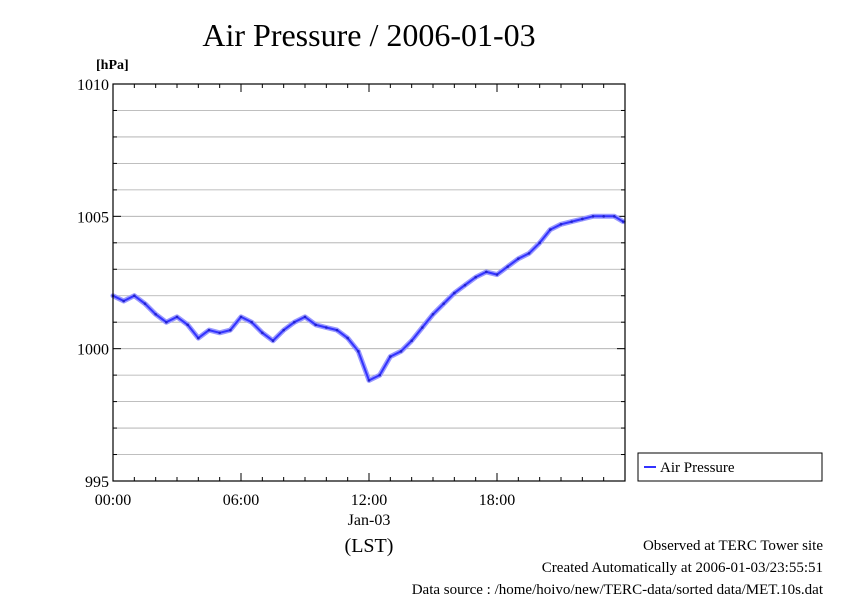 Image resolution: width=842 pixels, height=595 pixels. What do you see at coordinates (697, 468) in the screenshot?
I see `legend-entry-air-pressure: Air Pressure` at bounding box center [697, 468].